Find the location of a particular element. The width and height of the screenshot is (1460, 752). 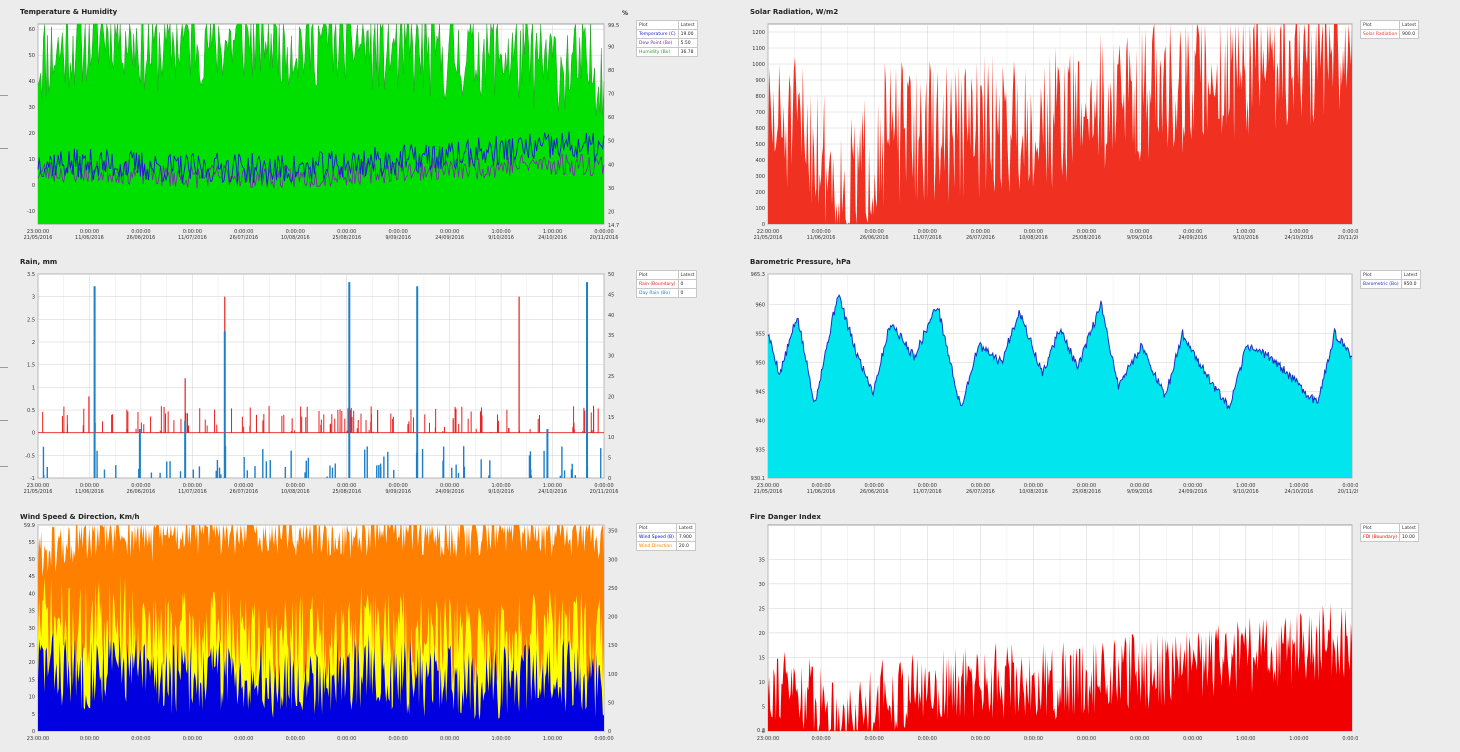

x-tick-label: 24/10/2016 is located at coordinates (552, 492).